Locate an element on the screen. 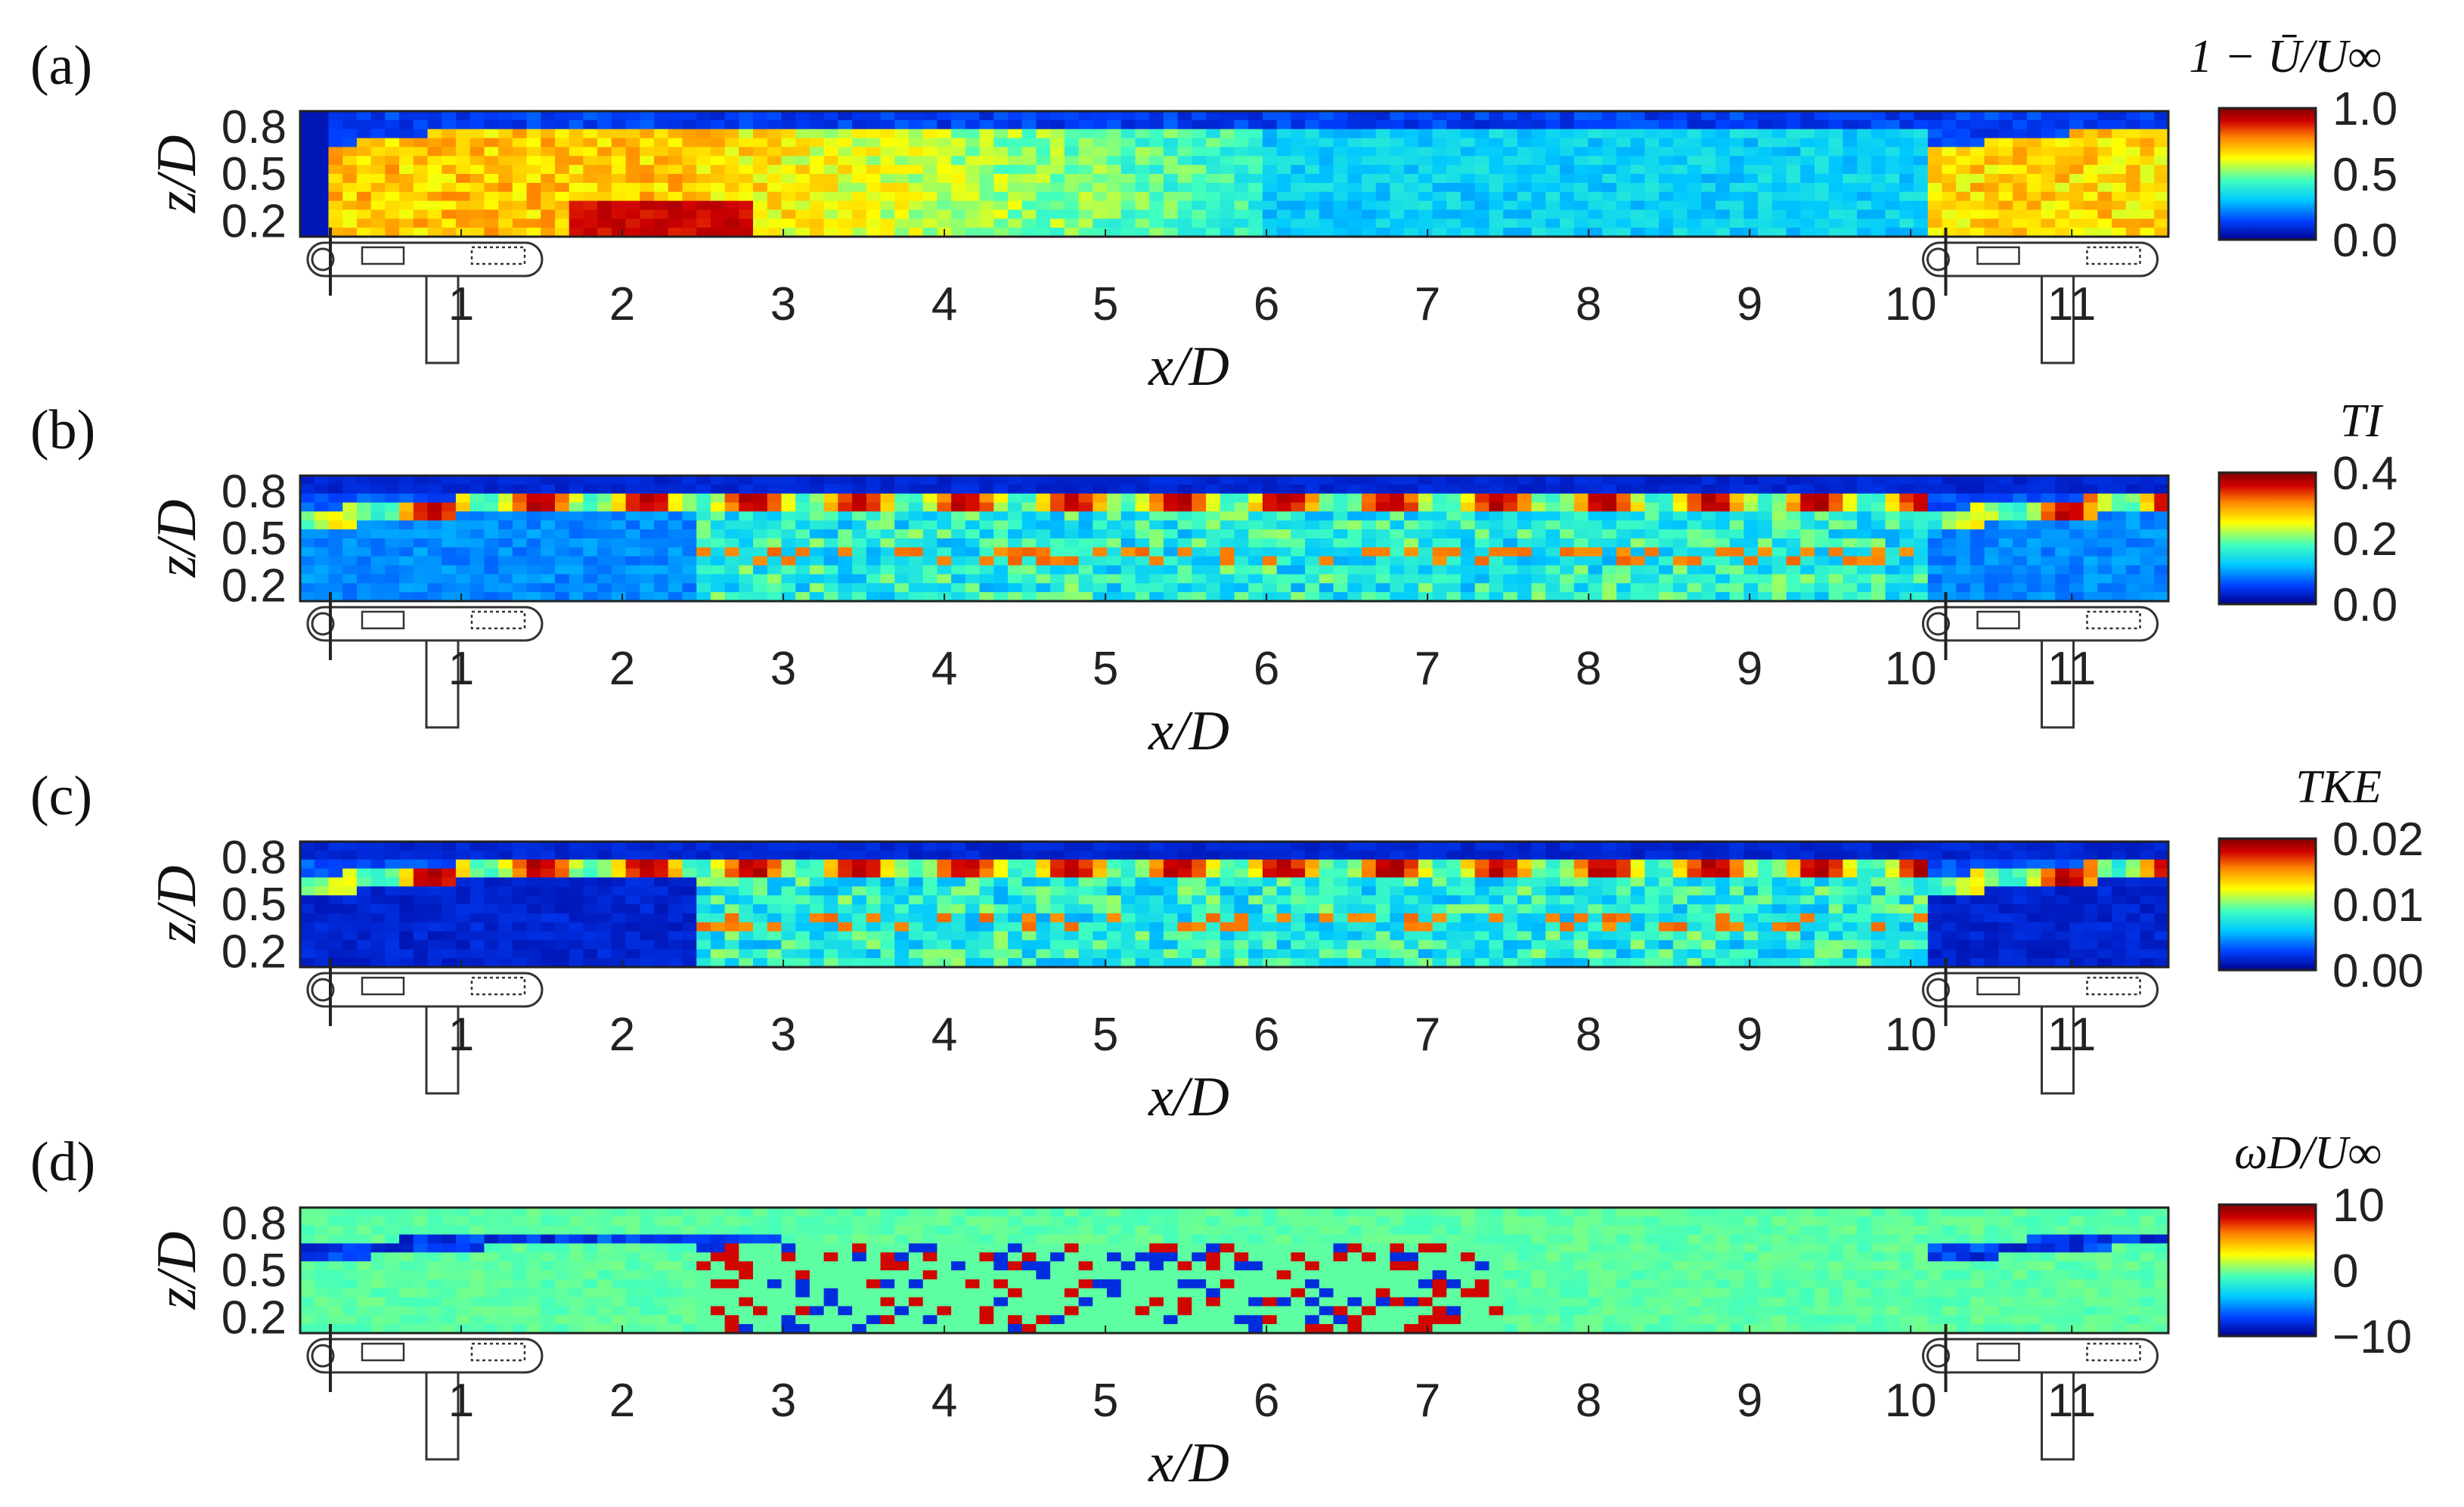 The height and width of the screenshot is (1507, 2464). x-tick-label: 10 is located at coordinates (1911, 304).